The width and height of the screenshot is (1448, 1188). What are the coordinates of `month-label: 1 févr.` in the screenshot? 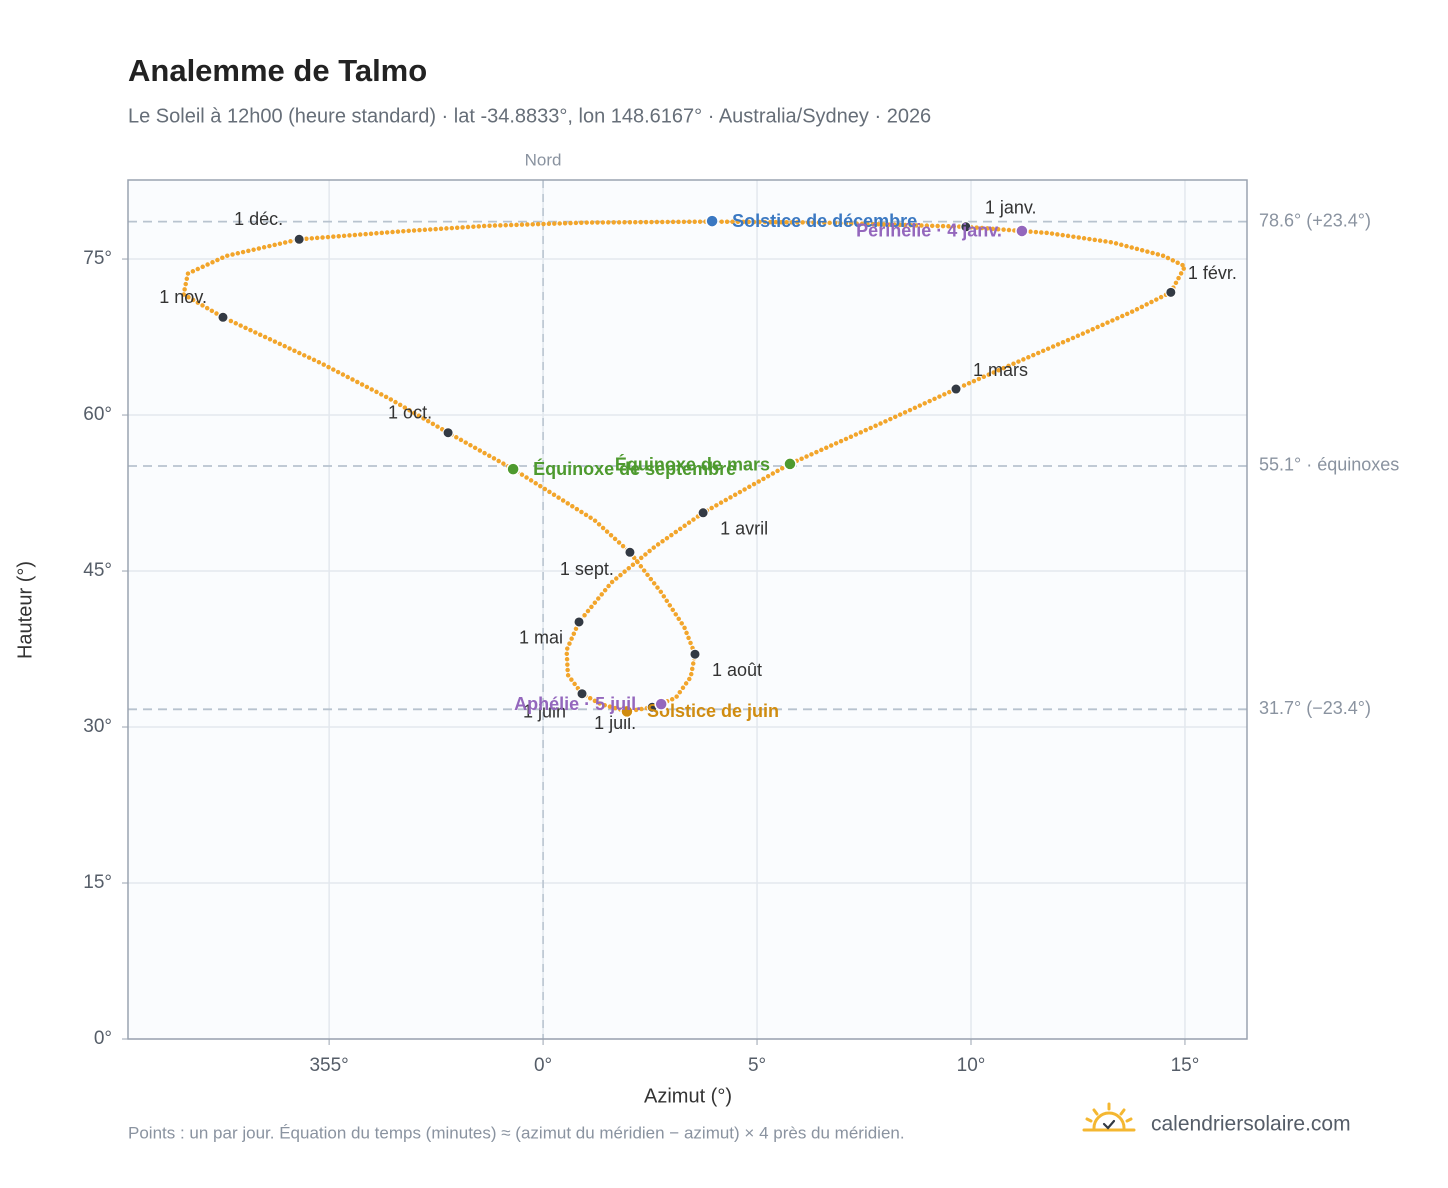 It's located at (1212, 273).